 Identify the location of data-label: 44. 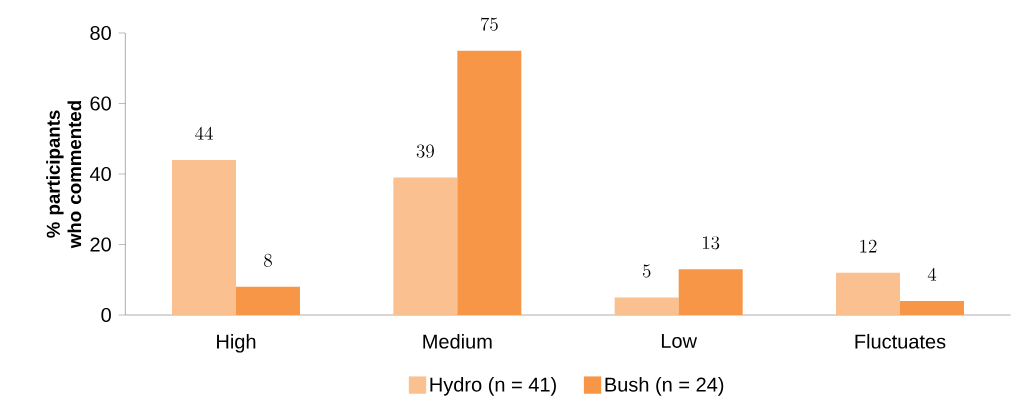
(204, 133).